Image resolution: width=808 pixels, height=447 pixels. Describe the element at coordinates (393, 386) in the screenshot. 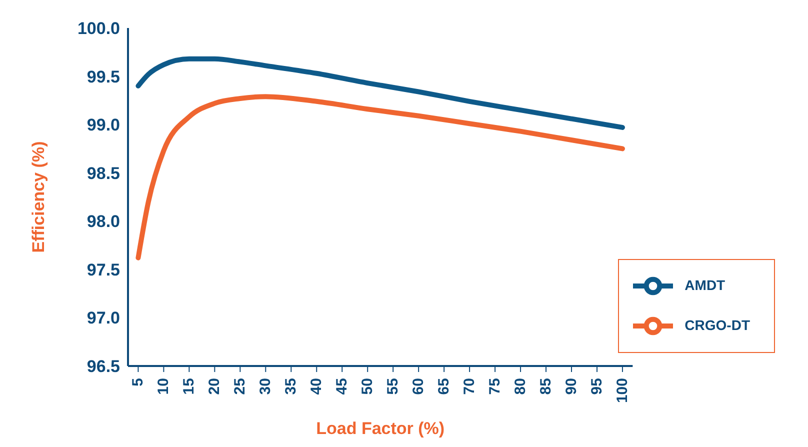

I see `x-tick-label: 55` at that location.